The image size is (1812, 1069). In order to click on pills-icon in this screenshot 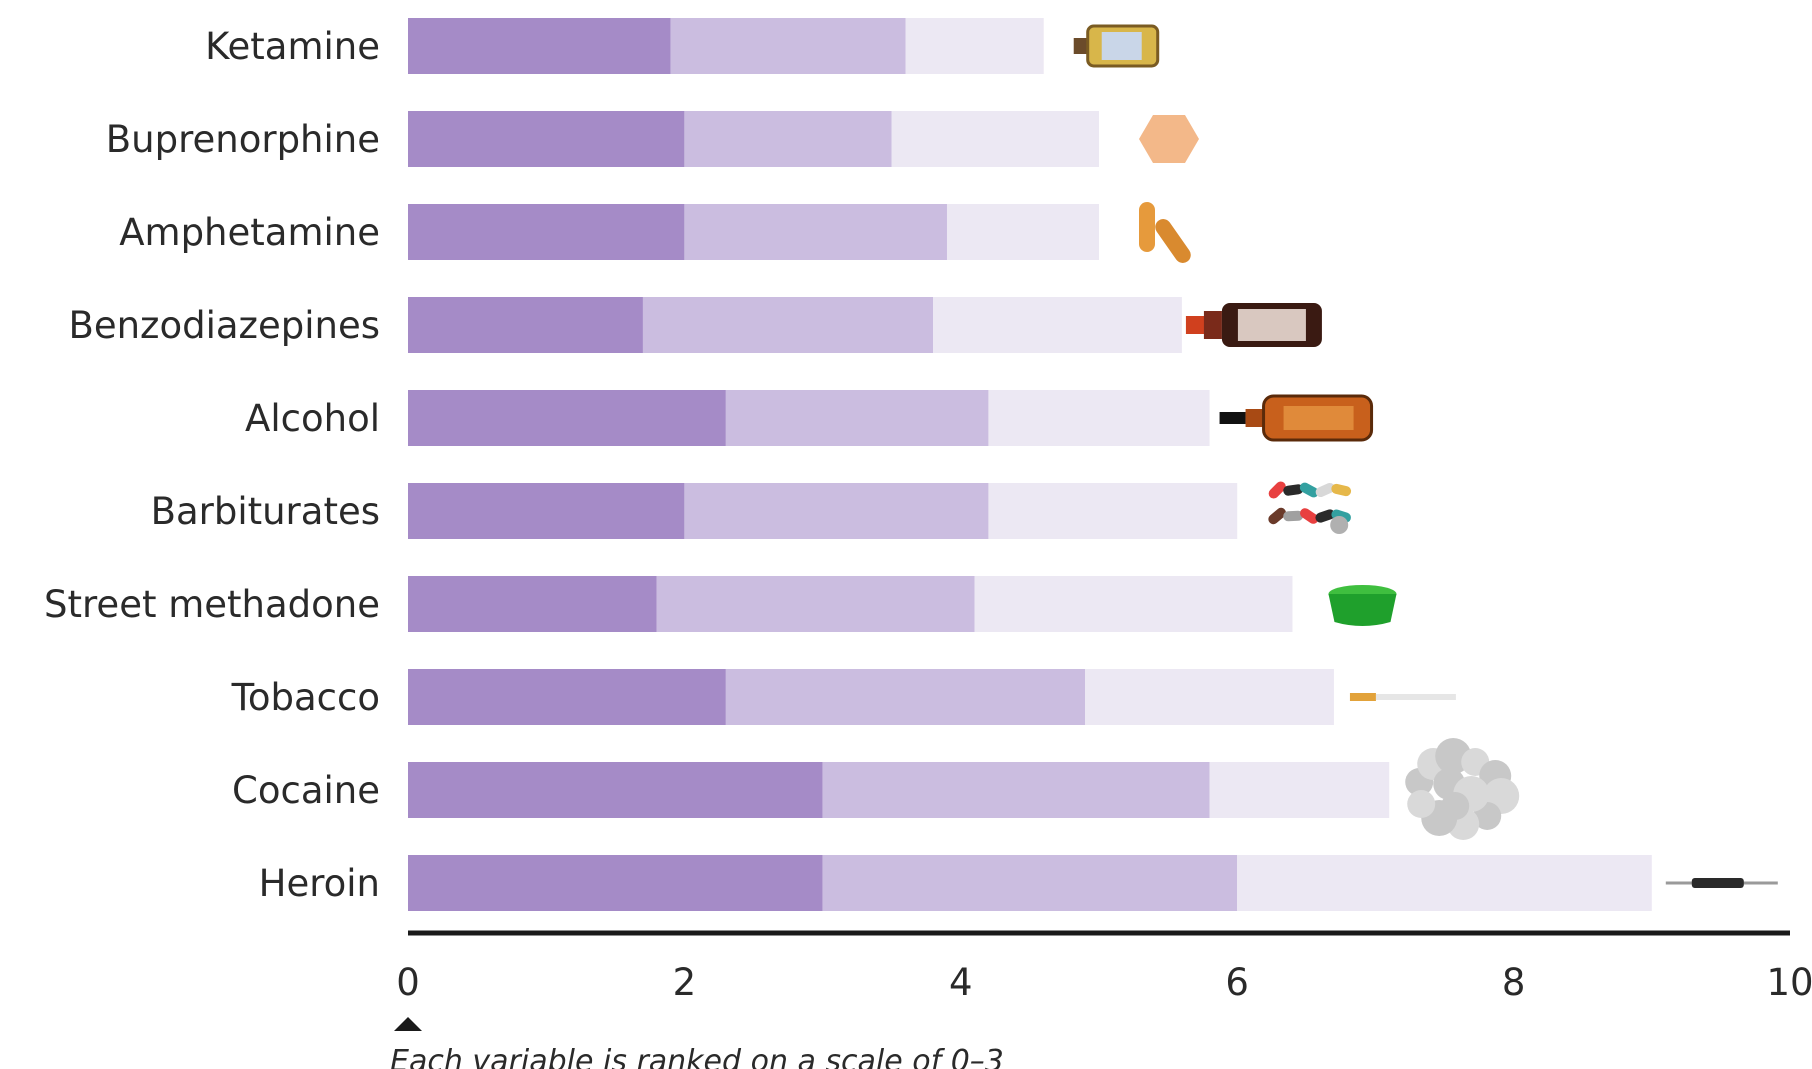, I will do `click(1310, 507)`.